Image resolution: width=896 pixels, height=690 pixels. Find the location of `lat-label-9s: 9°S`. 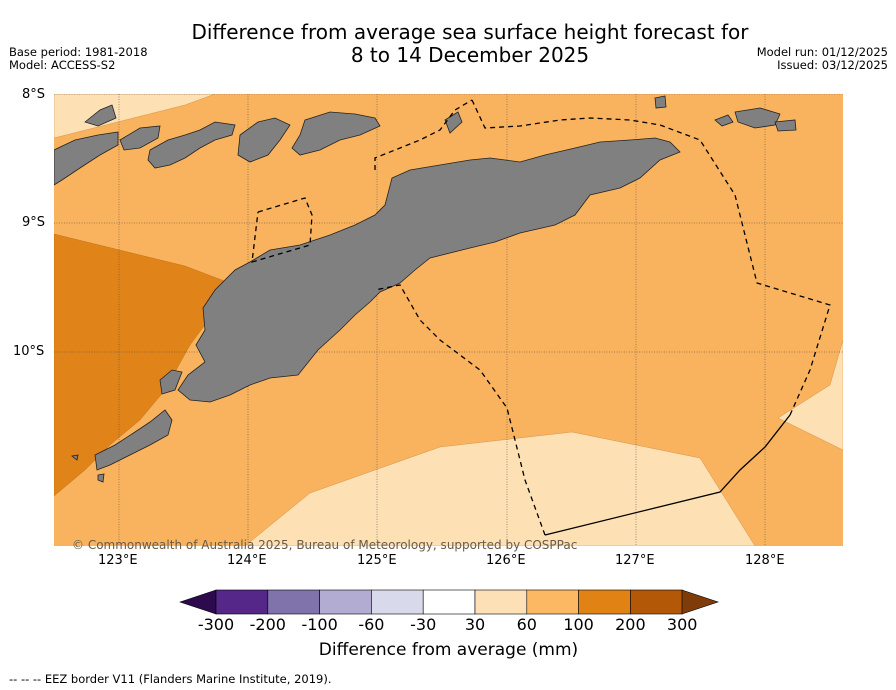

lat-label-9s: 9°S is located at coordinates (34, 222).